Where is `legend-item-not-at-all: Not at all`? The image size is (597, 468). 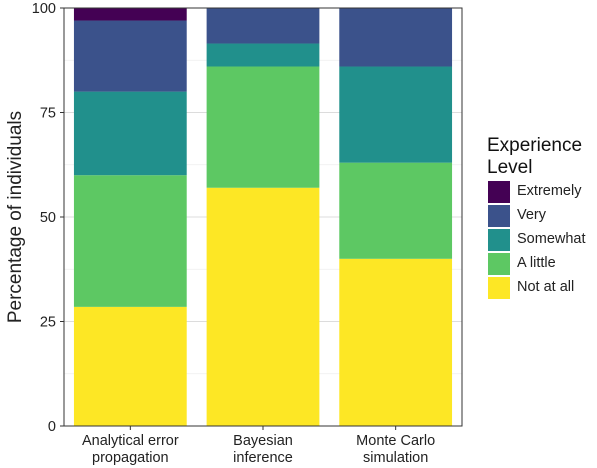
legend-item-not-at-all: Not at all is located at coordinates (541, 289).